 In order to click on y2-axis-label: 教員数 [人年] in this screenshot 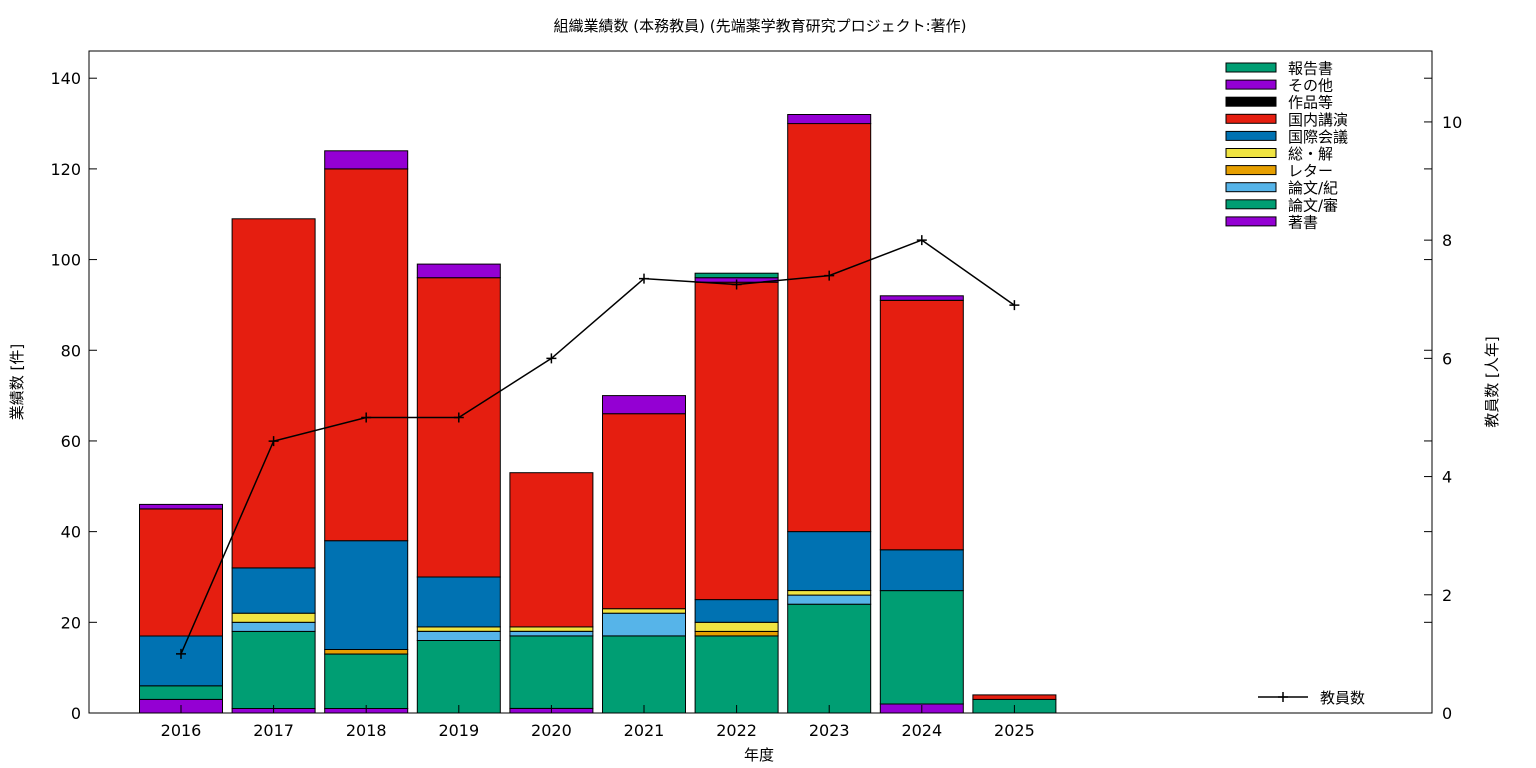, I will do `click(1492, 381)`.